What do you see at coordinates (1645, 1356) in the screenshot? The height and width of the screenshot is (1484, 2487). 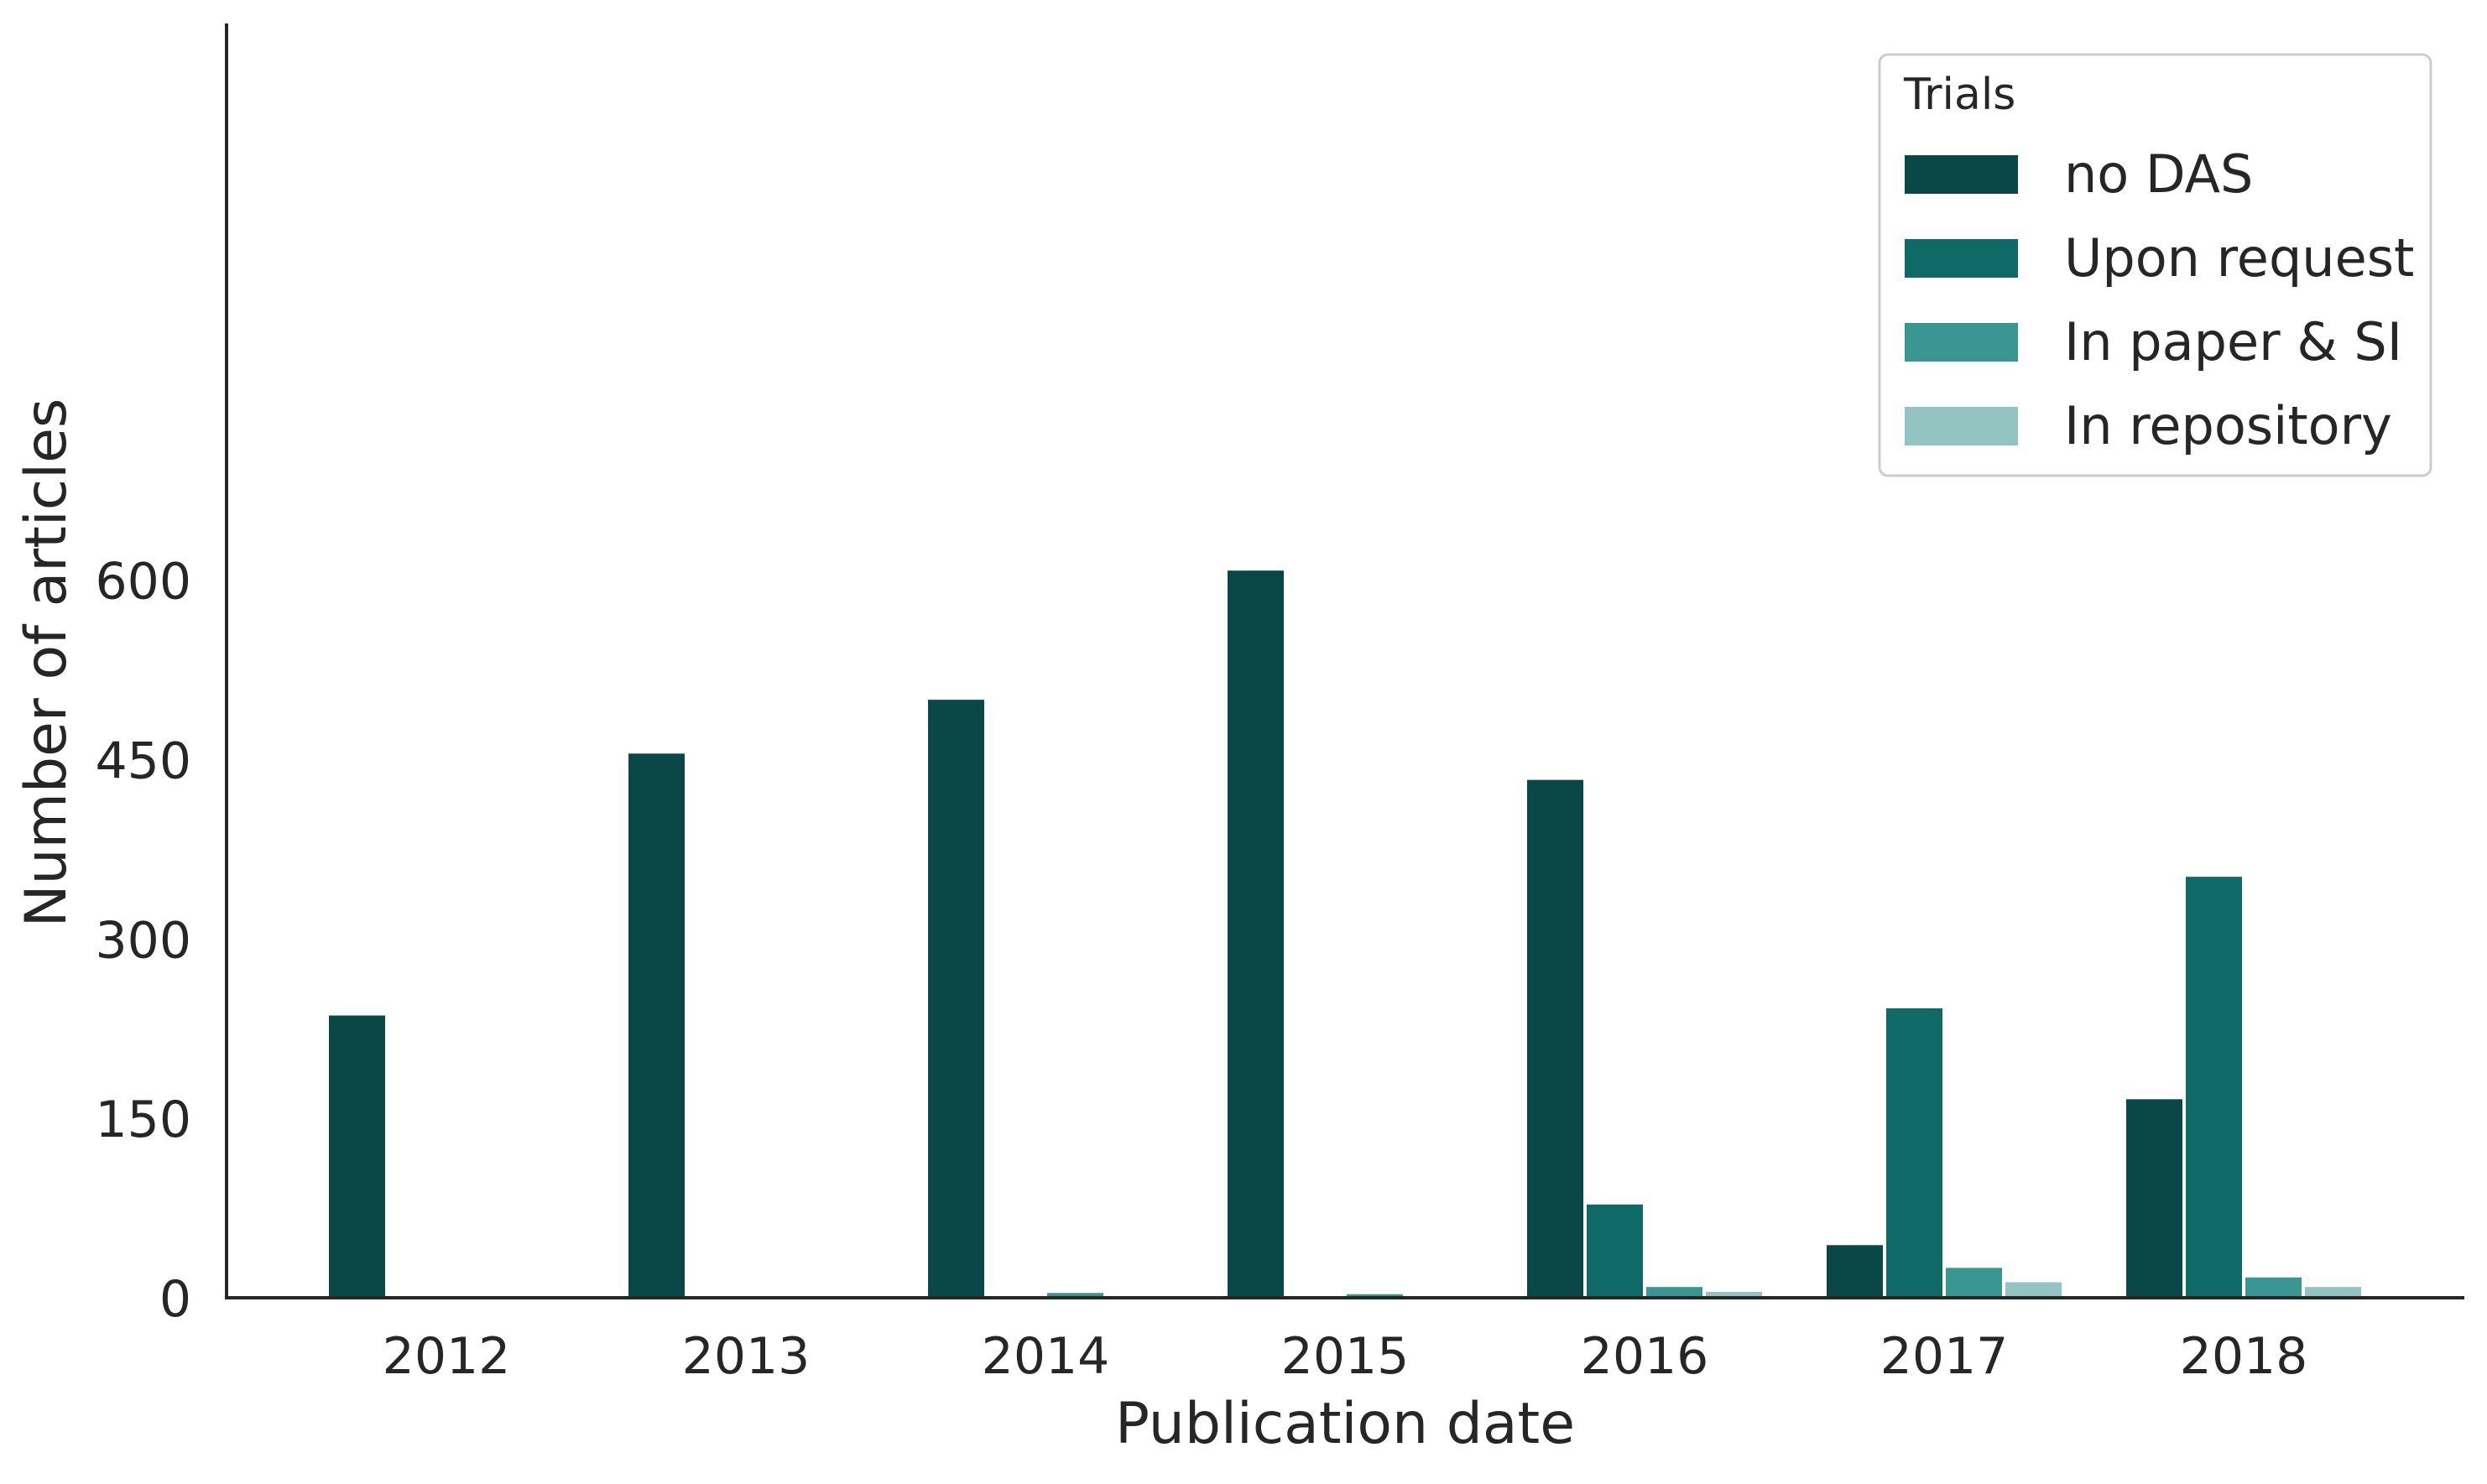 I see `x-tick-label: 2016` at bounding box center [1645, 1356].